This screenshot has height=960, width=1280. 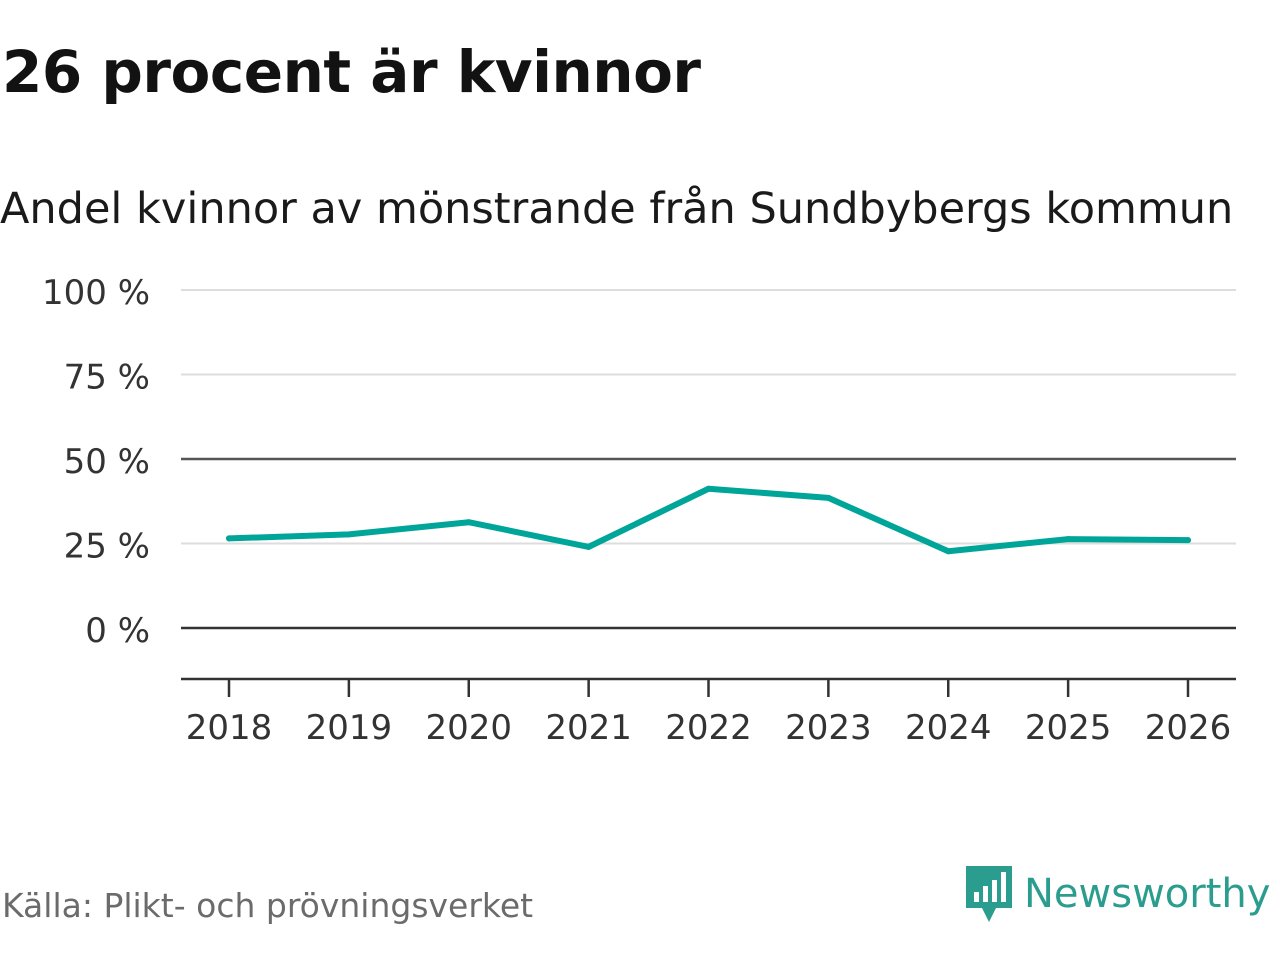 I want to click on source-note: Källa: Plikt- och prövningsverket, so click(x=268, y=905).